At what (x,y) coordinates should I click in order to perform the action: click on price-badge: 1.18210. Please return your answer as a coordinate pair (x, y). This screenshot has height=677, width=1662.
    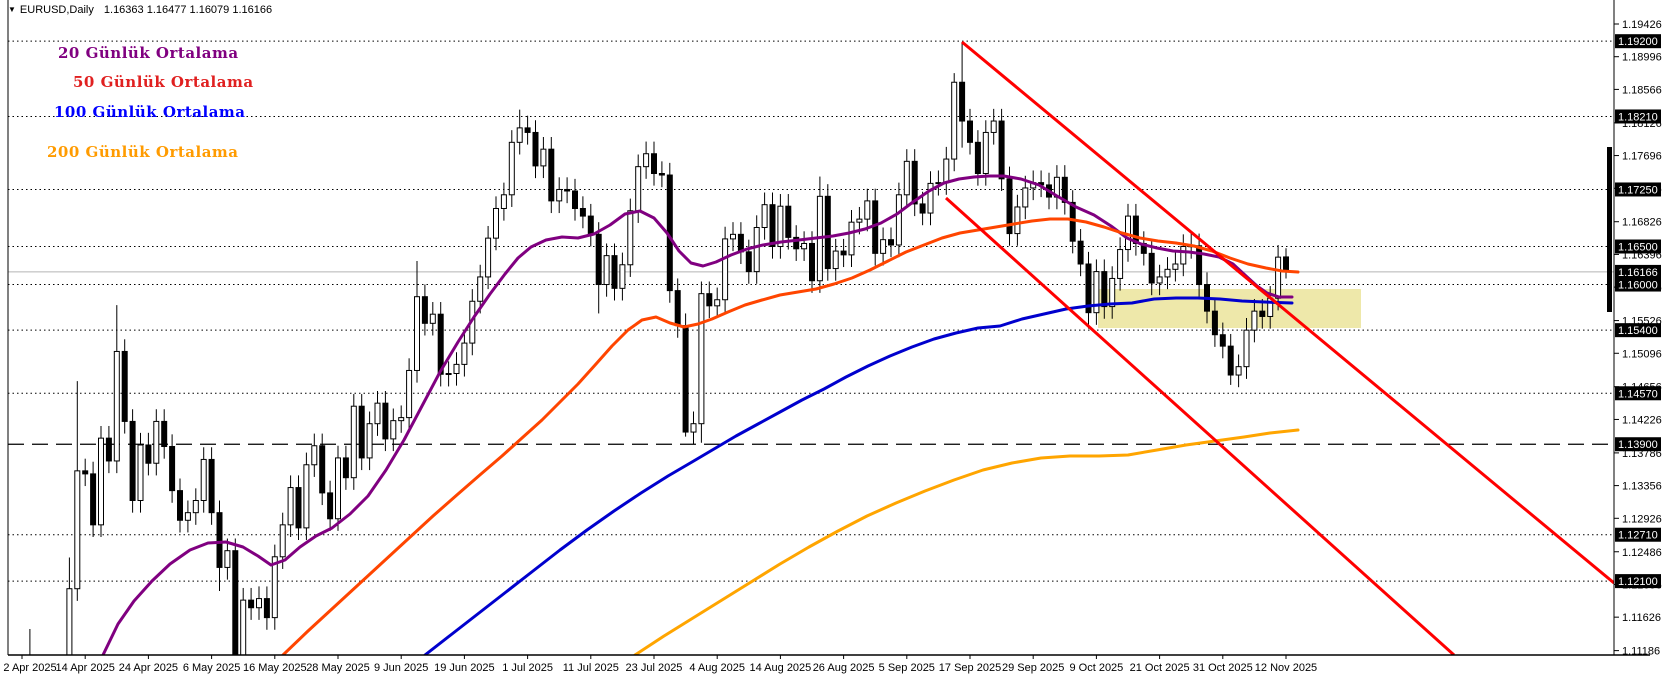
    Looking at the image, I should click on (1638, 116).